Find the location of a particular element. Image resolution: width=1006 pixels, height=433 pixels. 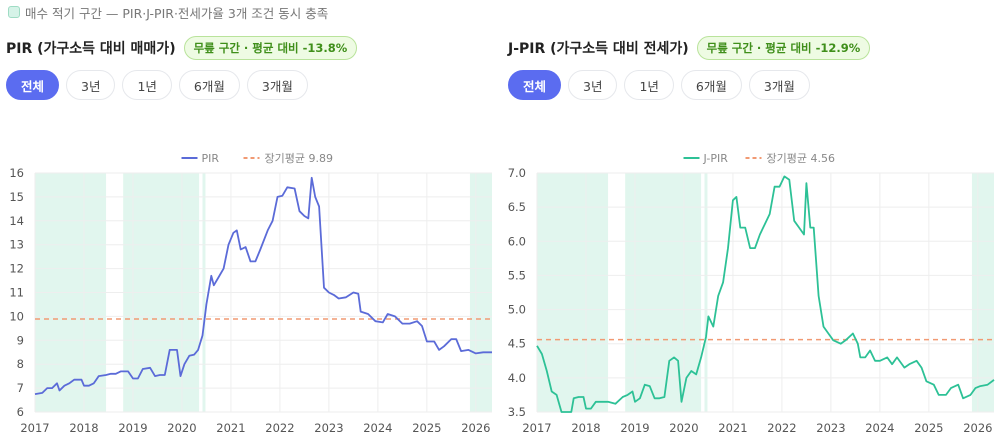

pir-x-tick-label: 2022 is located at coordinates (279, 427).